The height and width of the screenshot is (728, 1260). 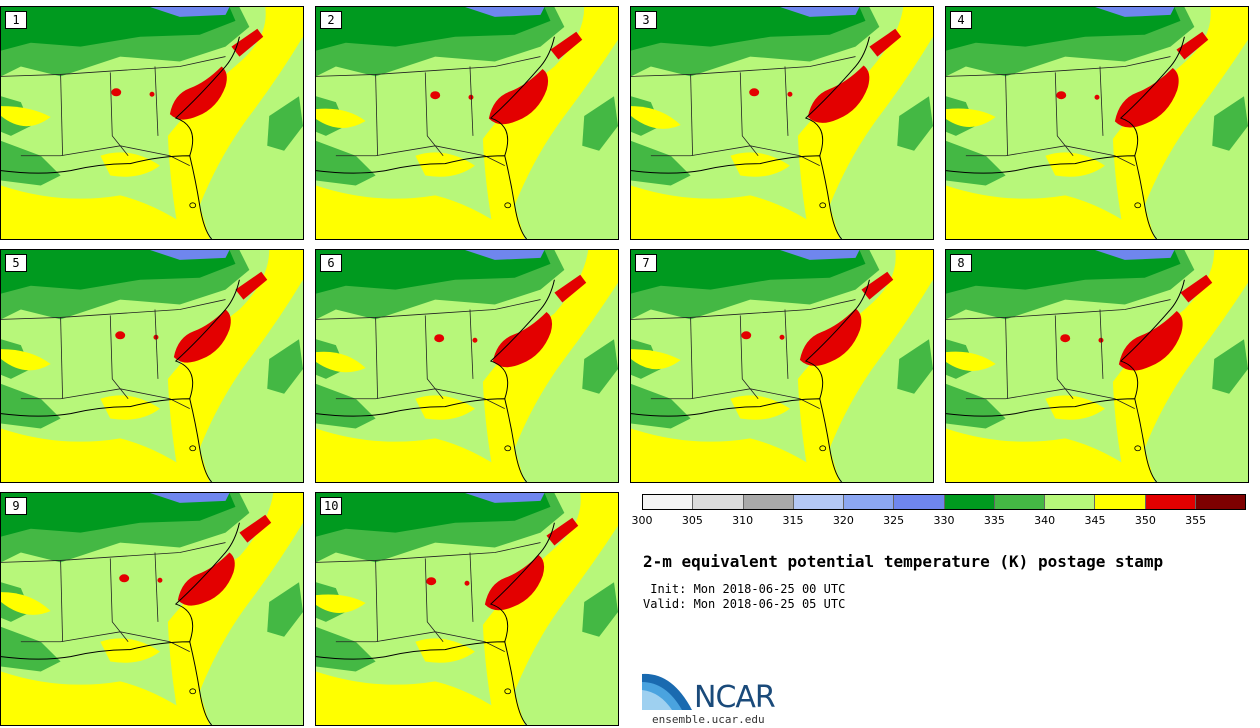 What do you see at coordinates (744, 604) in the screenshot?
I see `valid-time: Valid: Mon 2018-06-25 05 UTC` at bounding box center [744, 604].